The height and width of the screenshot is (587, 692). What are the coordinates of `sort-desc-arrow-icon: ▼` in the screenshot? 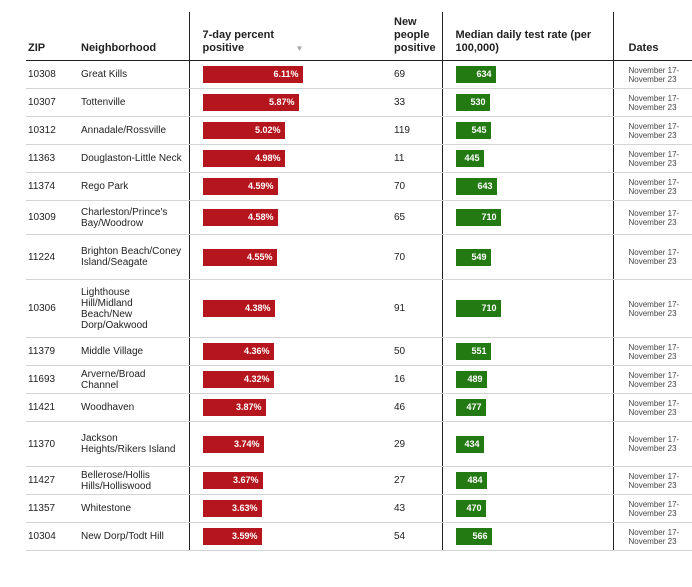 It's located at (299, 48).